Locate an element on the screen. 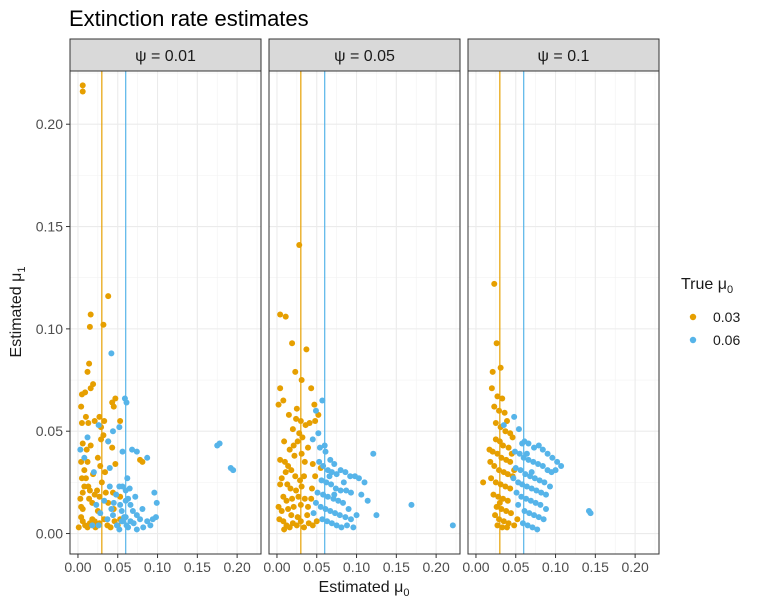 The height and width of the screenshot is (606, 759). x-axis-1: 0.00 0.05 0.10 0.15 0.20 is located at coordinates (157, 564).